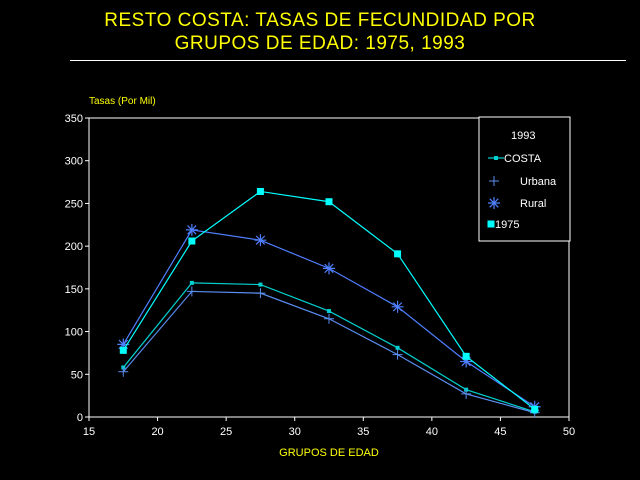 Image resolution: width=640 pixels, height=480 pixels. I want to click on y-tick-label: 250, so click(74, 204).